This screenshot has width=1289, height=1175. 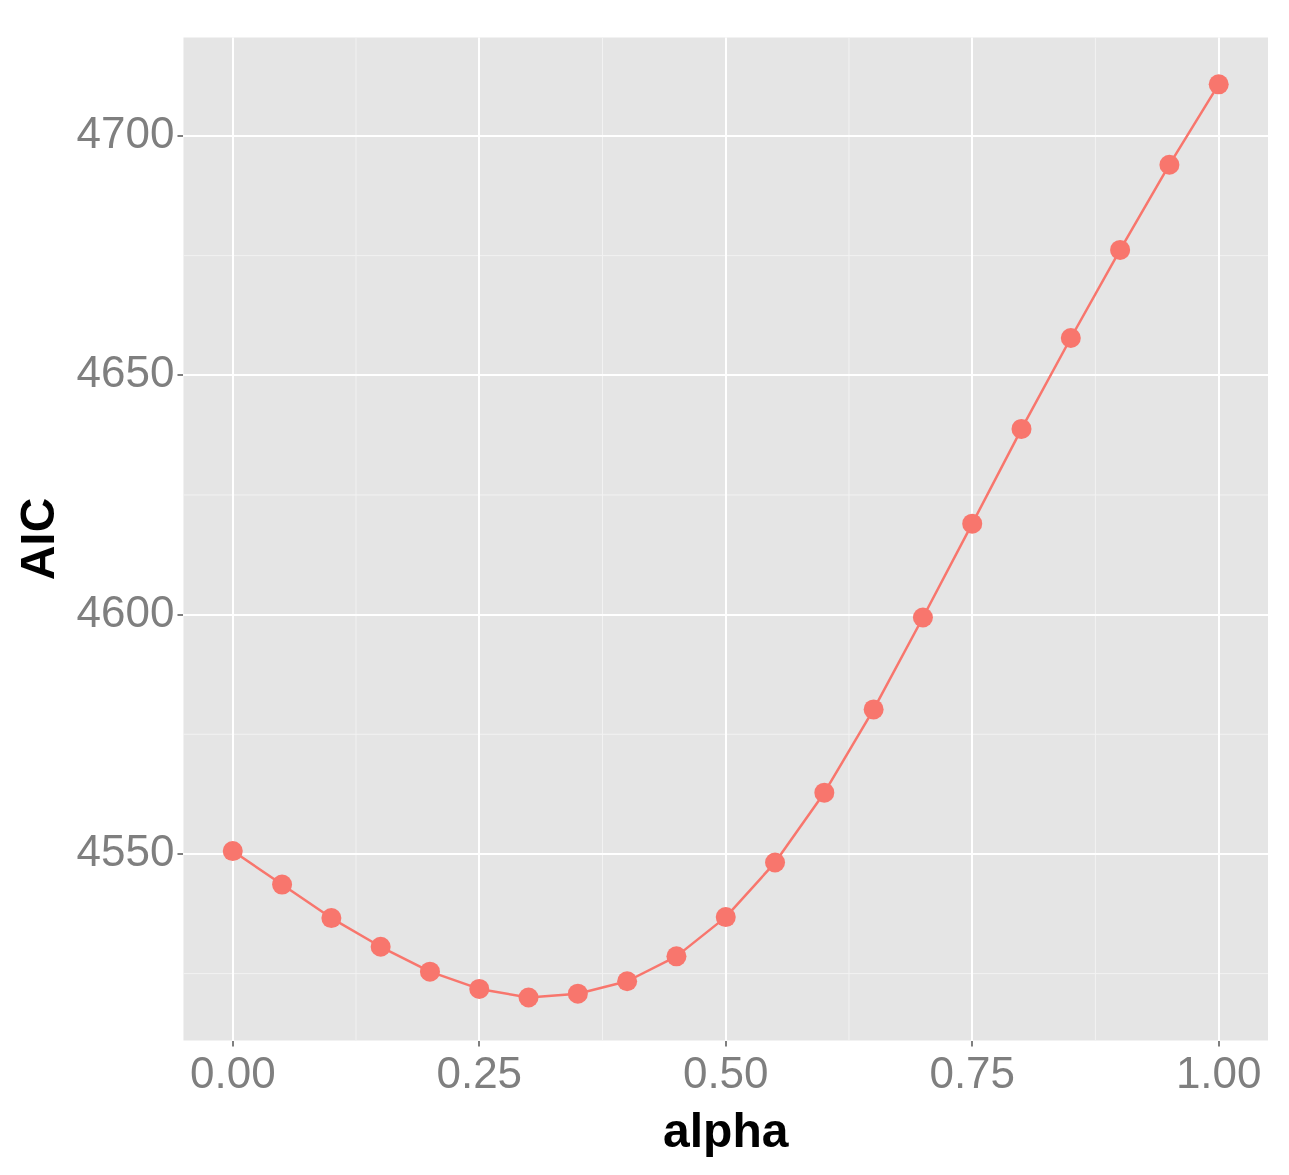 I want to click on x-tick-label: 0.50, so click(x=725, y=1073).